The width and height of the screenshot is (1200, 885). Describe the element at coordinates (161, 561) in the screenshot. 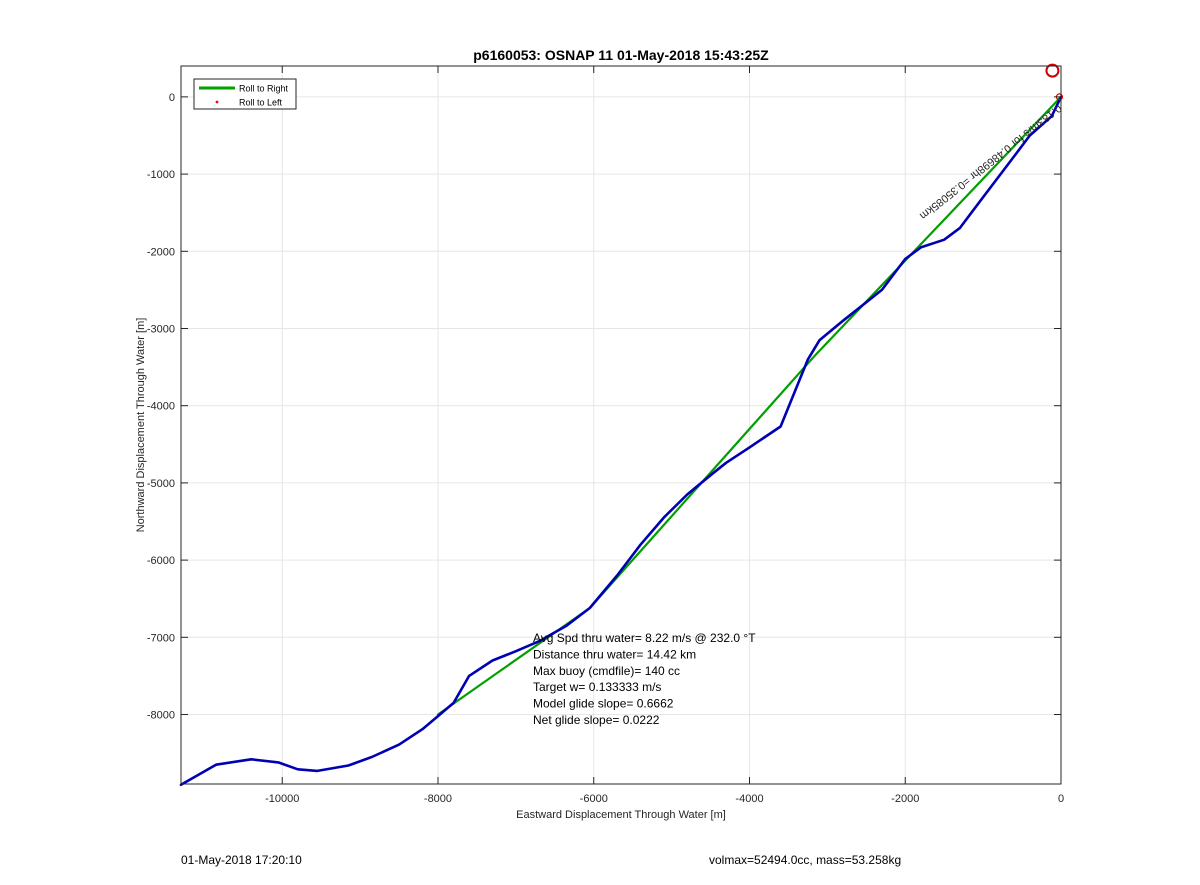

I see `y-tick-label: -6000` at that location.